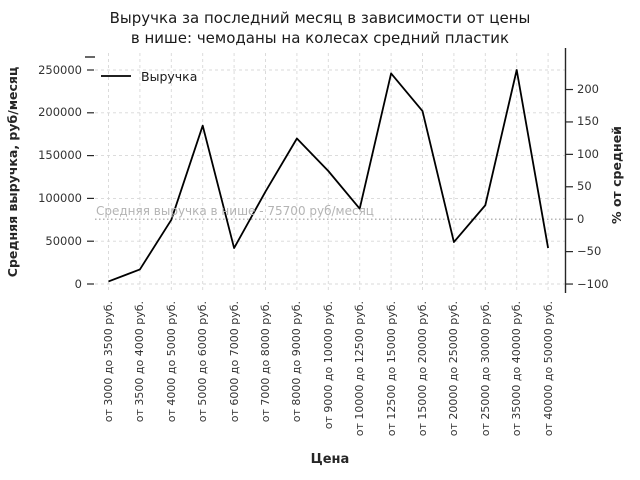  Describe the element at coordinates (116, 76) in the screenshot. I see `legend-line-sample` at that location.